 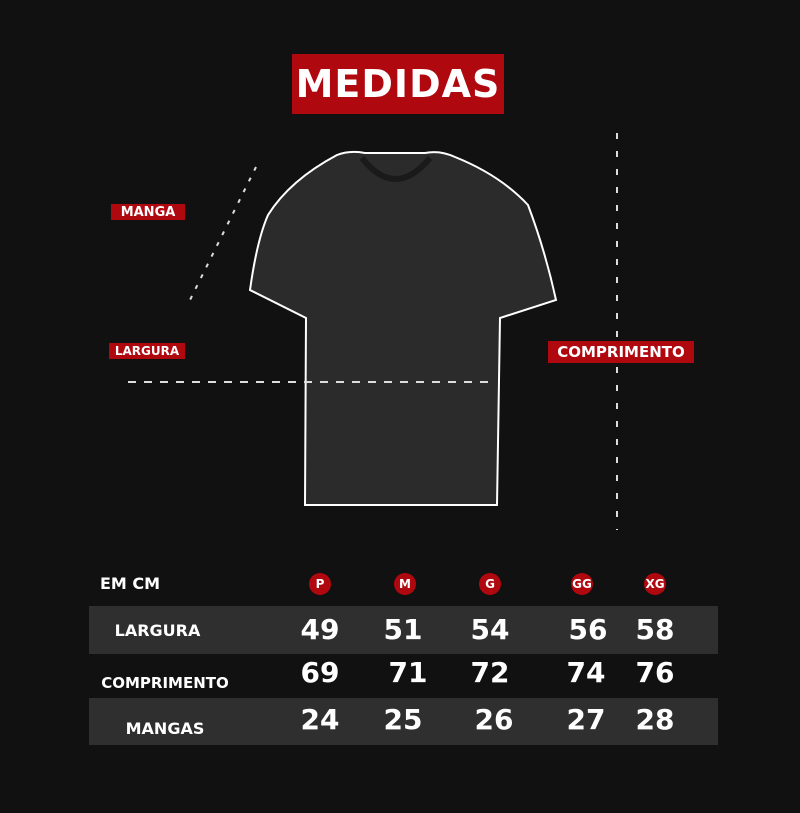 I want to click on cell: 58, so click(x=655, y=629).